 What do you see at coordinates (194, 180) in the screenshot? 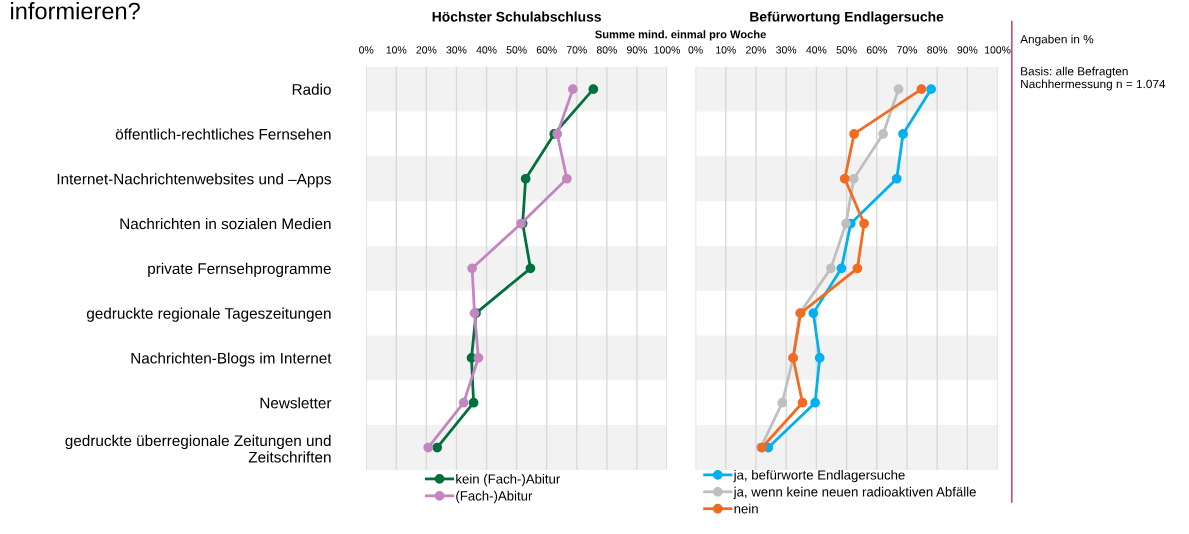
I see `y-tick-label: Internet-Nachrichtenwebsites und –Apps` at bounding box center [194, 180].